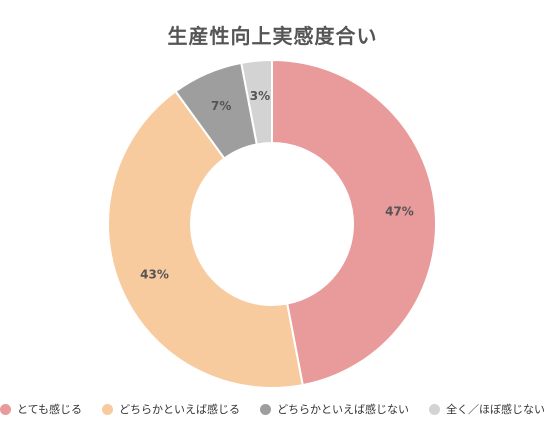 The width and height of the screenshot is (545, 439). I want to click on legend-label-1: とても感じる, so click(49, 409).